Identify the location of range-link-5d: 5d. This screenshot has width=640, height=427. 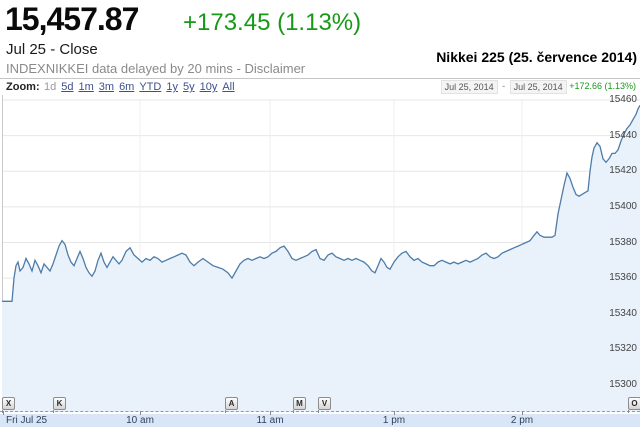
(67, 87).